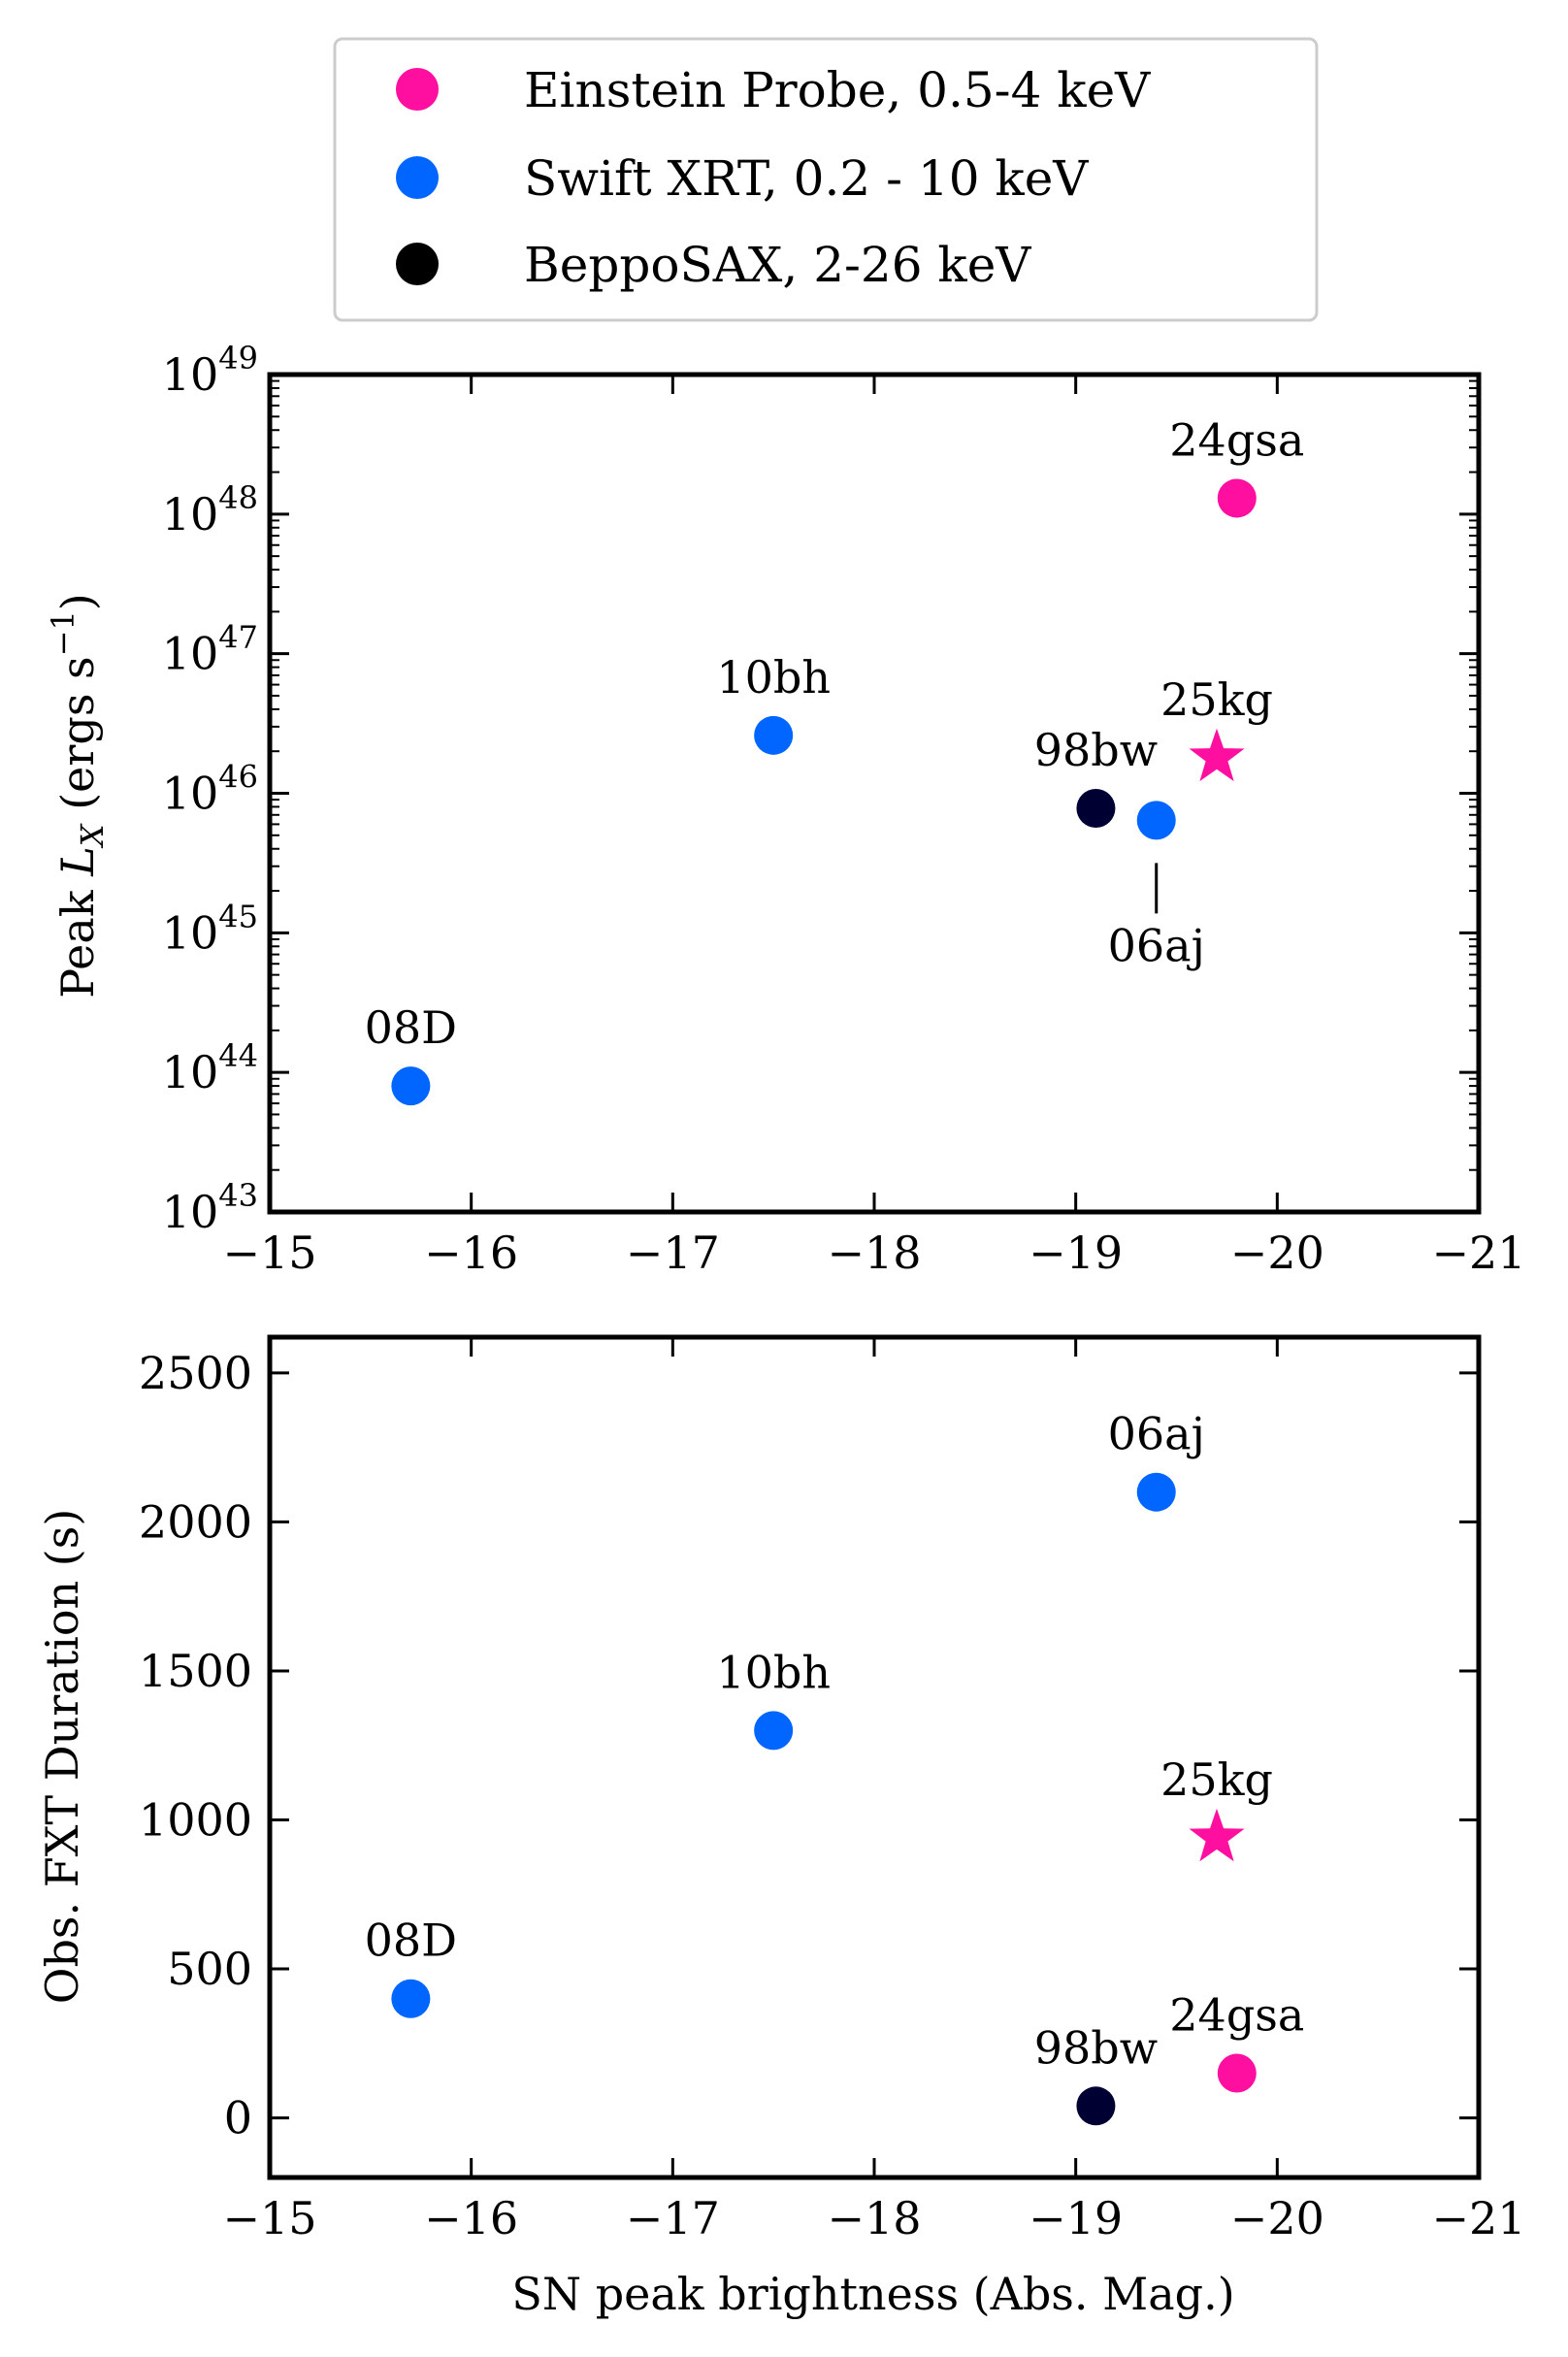 The image size is (1568, 2357). Describe the element at coordinates (774, 1731) in the screenshot. I see `bot-point-10bh` at that location.